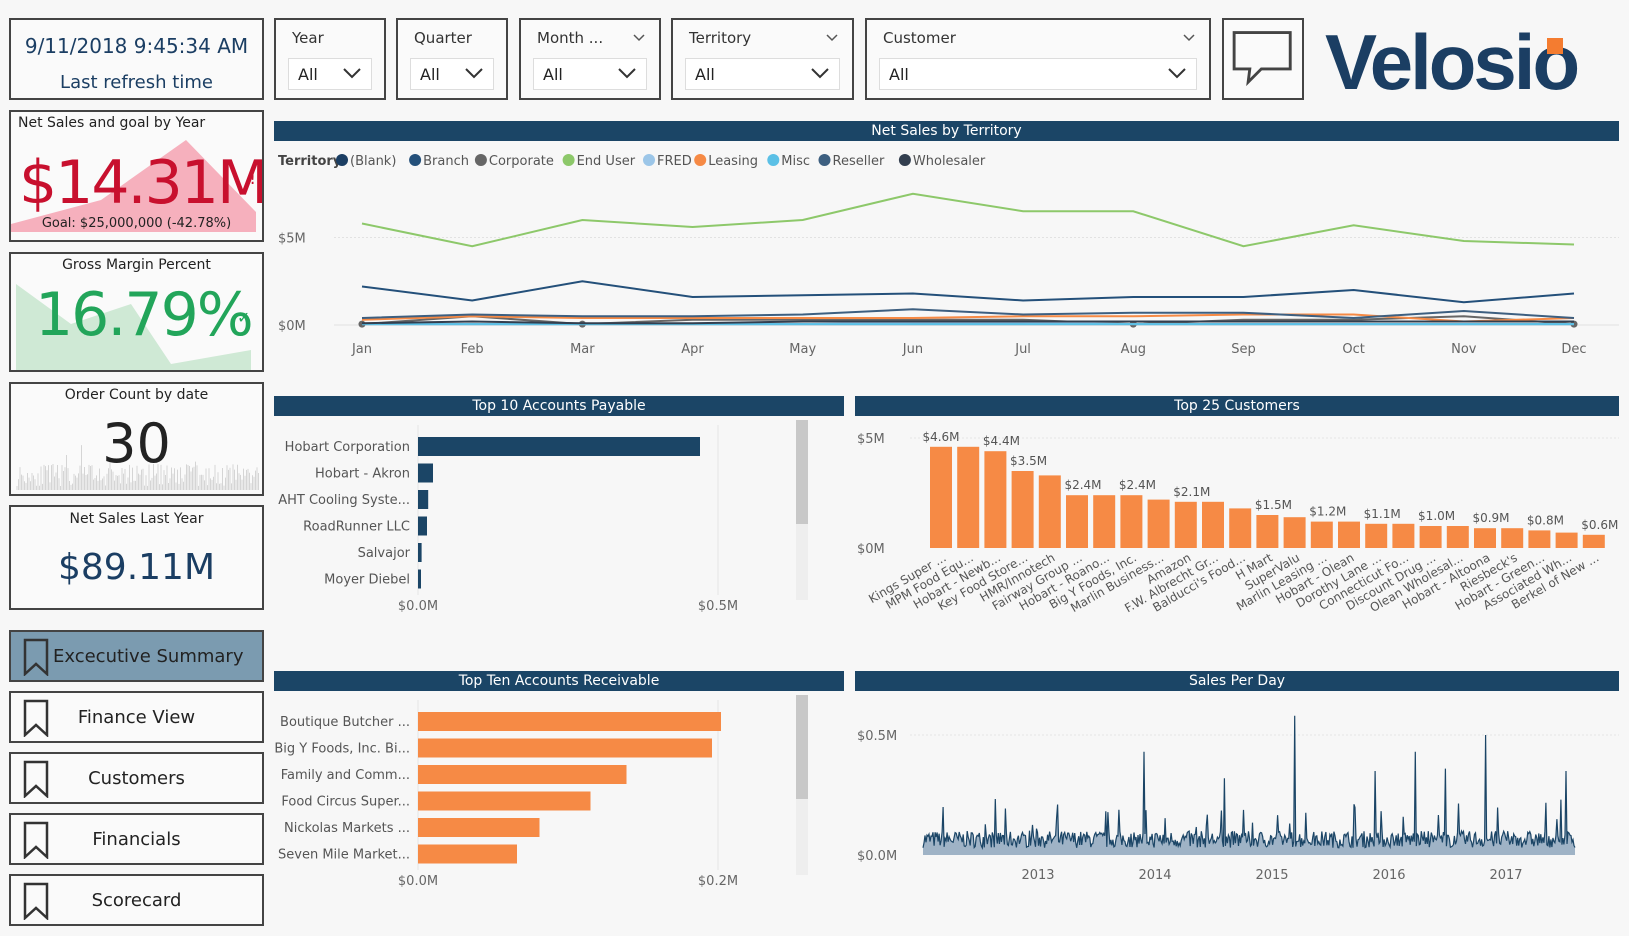 The height and width of the screenshot is (936, 1629). What do you see at coordinates (940, 437) in the screenshot?
I see `data-label: $4.6M` at bounding box center [940, 437].